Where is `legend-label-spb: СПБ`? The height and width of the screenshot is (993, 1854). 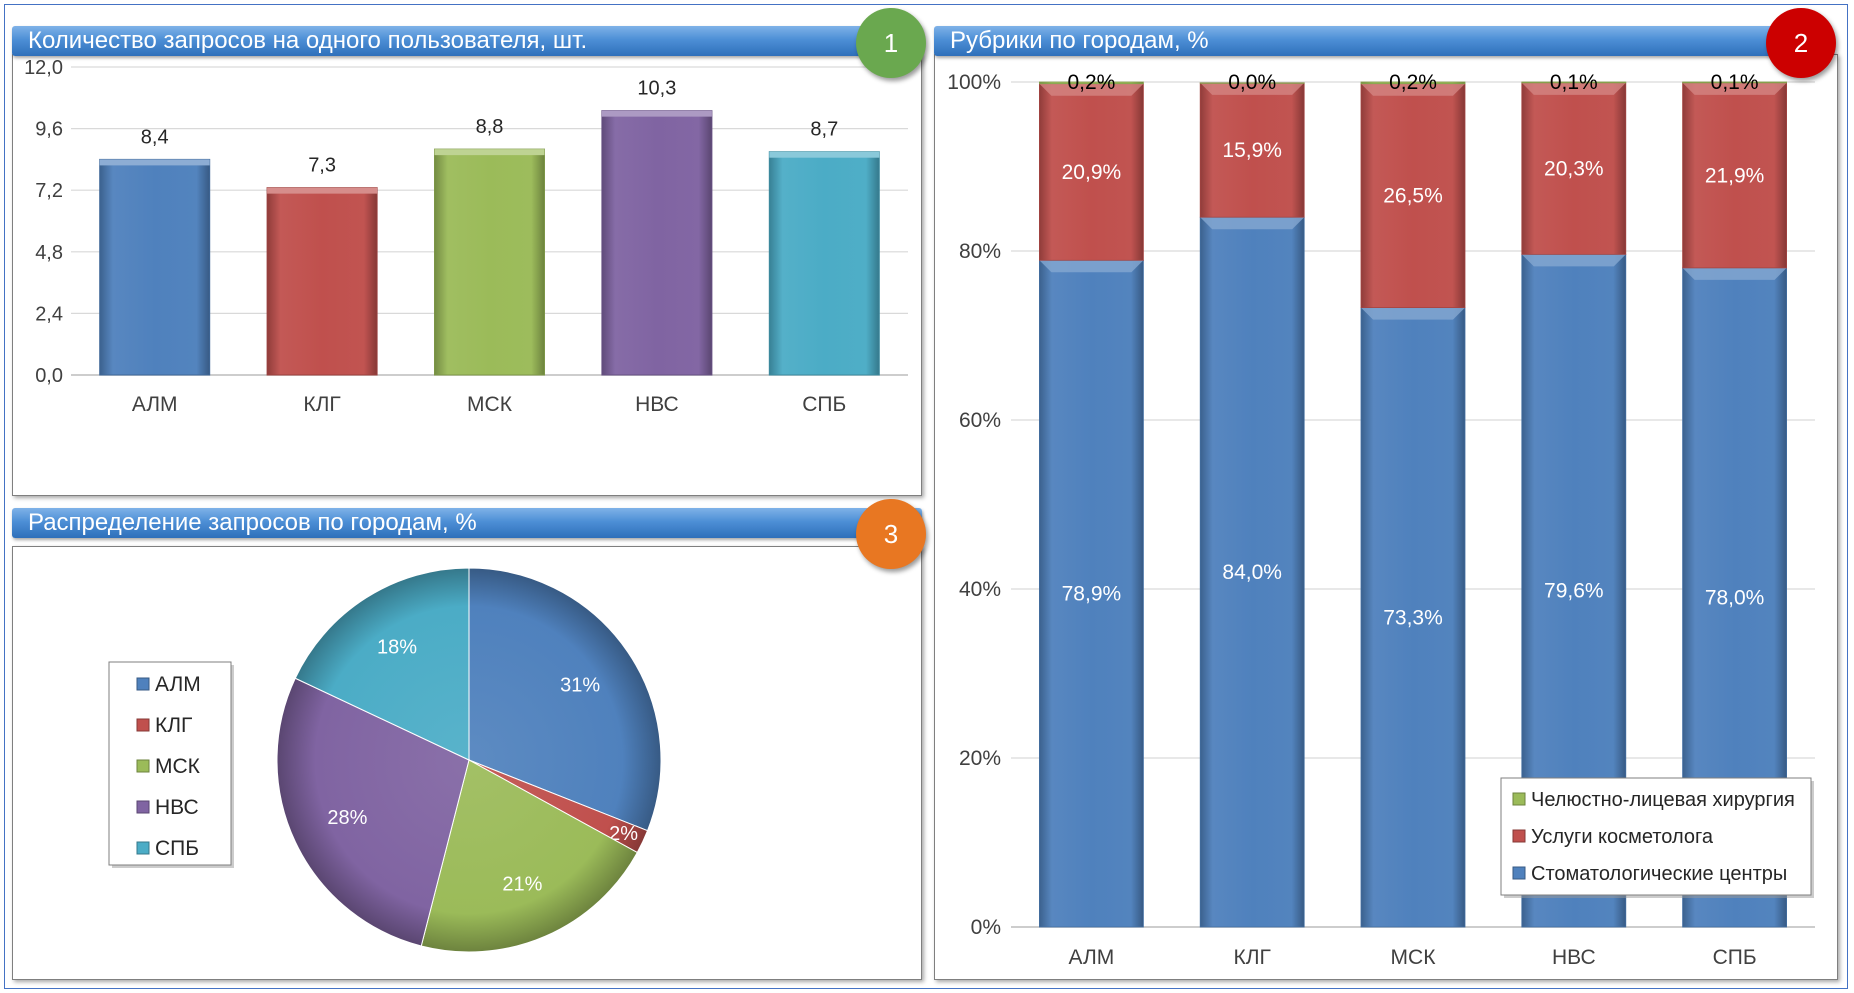
legend-label-spb: СПБ is located at coordinates (177, 848).